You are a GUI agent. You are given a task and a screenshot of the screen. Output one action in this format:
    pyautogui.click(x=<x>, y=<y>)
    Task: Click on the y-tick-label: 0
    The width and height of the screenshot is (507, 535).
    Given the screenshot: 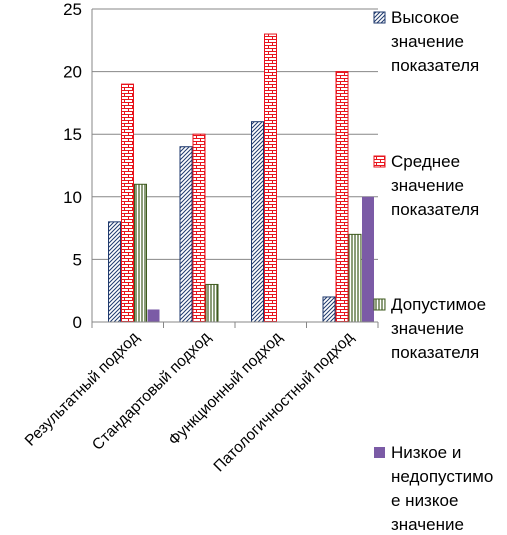 What is the action you would take?
    pyautogui.click(x=77, y=322)
    